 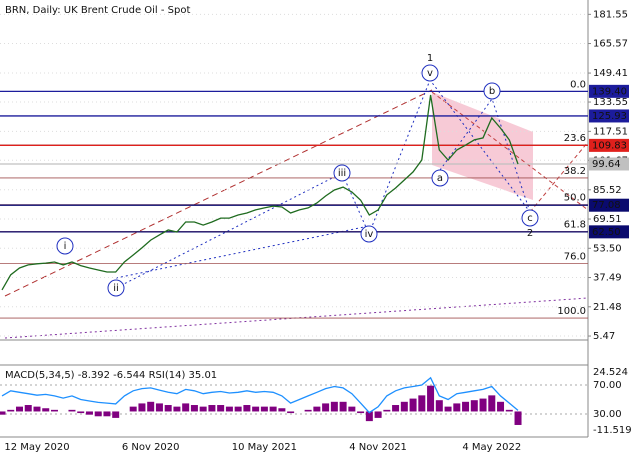 What do you see at coordinates (575, 138) in the screenshot?
I see `fib-label: 23.6` at bounding box center [575, 138].